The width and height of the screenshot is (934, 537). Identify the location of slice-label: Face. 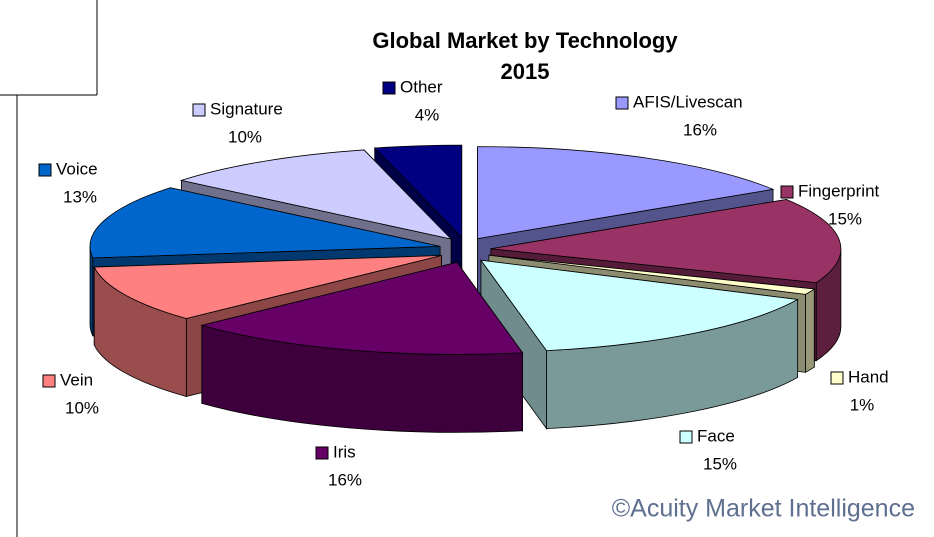
(716, 435).